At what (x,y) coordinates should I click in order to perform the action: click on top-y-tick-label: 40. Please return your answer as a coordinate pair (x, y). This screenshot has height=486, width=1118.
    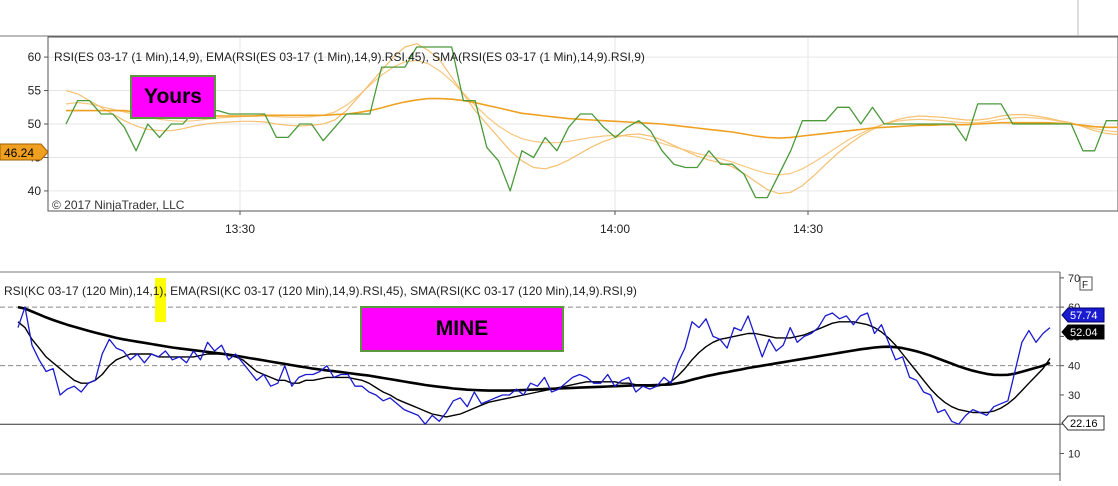
    Looking at the image, I should click on (35, 191).